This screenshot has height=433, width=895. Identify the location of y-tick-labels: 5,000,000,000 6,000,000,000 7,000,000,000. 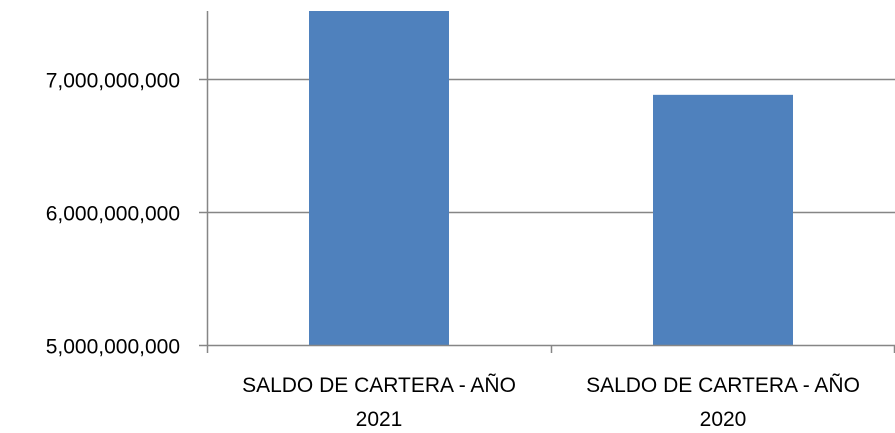
(113, 214).